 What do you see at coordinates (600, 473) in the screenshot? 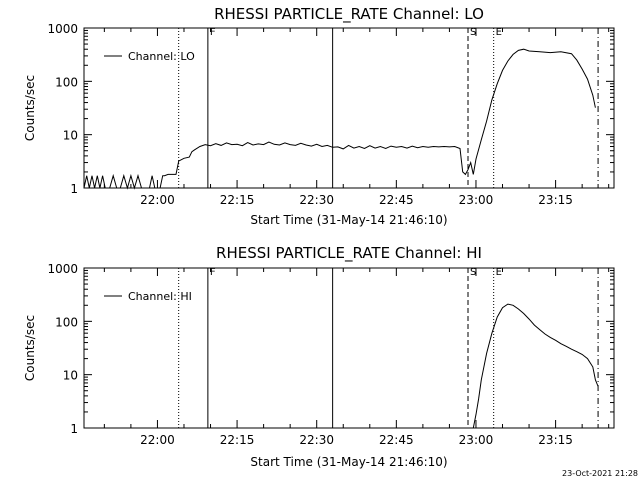
I see `footer-timestamp: 23-Oct-2021 21:28` at bounding box center [600, 473].